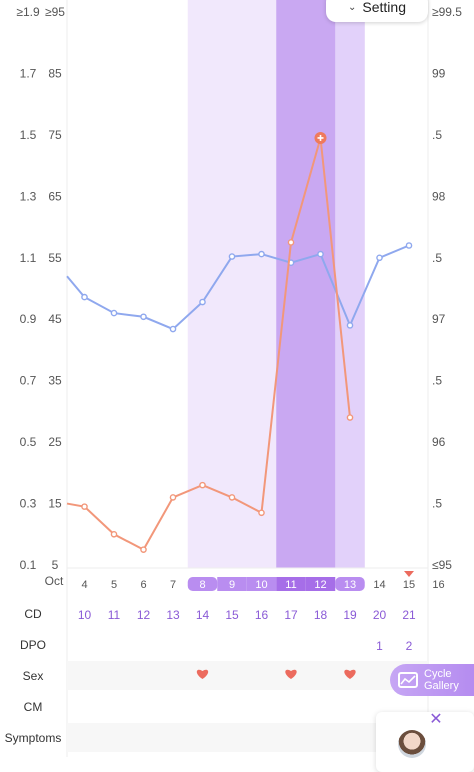 The height and width of the screenshot is (772, 474). I want to click on cd-value: 19, so click(350, 615).